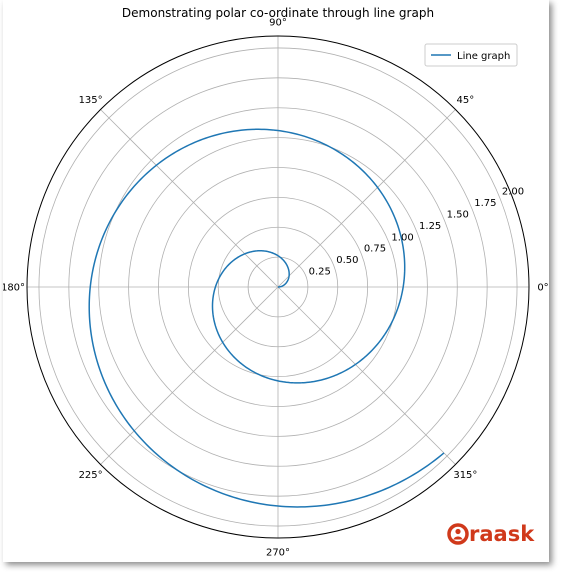  Describe the element at coordinates (458, 214) in the screenshot. I see `r-tick-label: 1.50` at that location.